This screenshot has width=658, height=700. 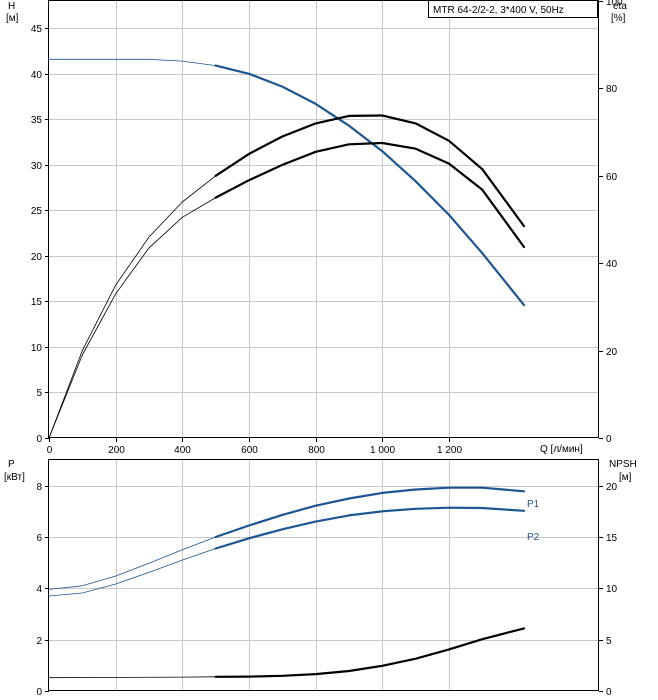 I want to click on right-tick-label: 80, so click(x=612, y=89).